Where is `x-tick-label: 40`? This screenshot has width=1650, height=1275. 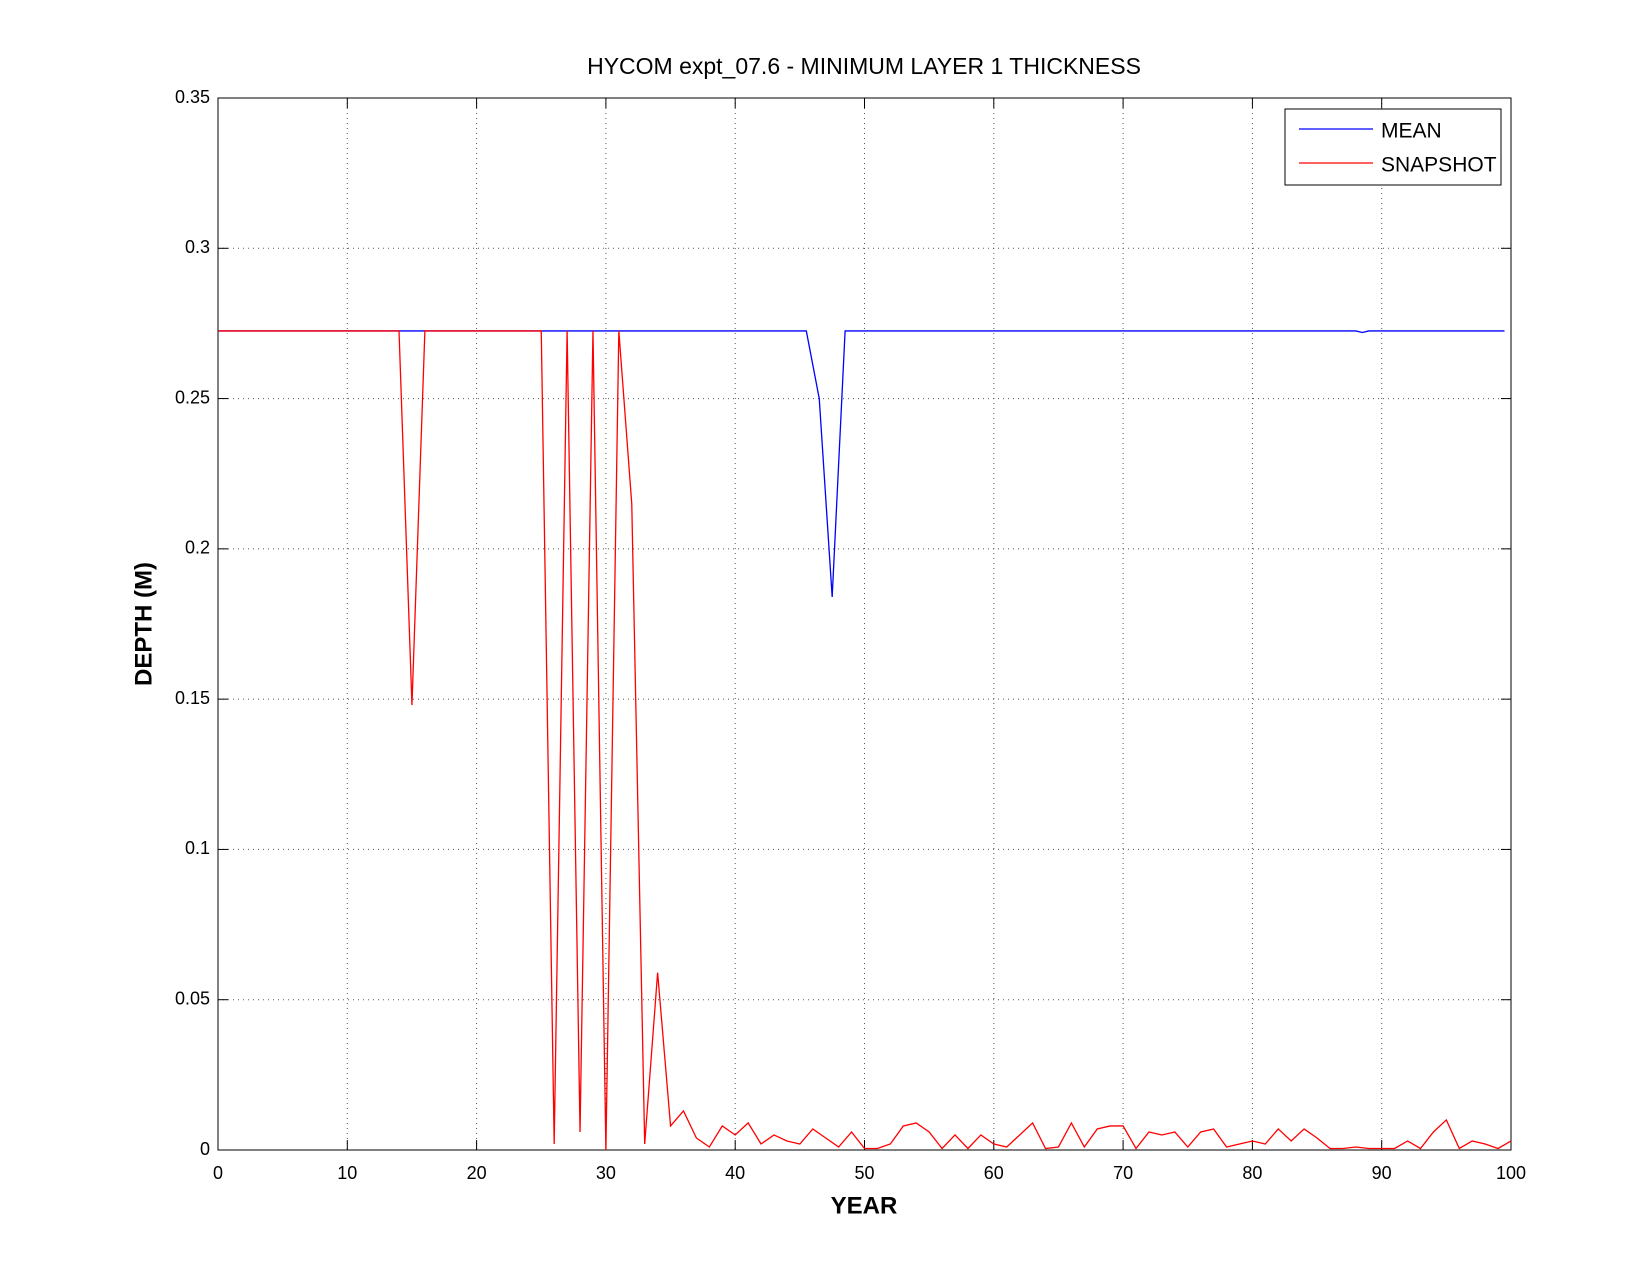 x-tick-label: 40 is located at coordinates (735, 1173).